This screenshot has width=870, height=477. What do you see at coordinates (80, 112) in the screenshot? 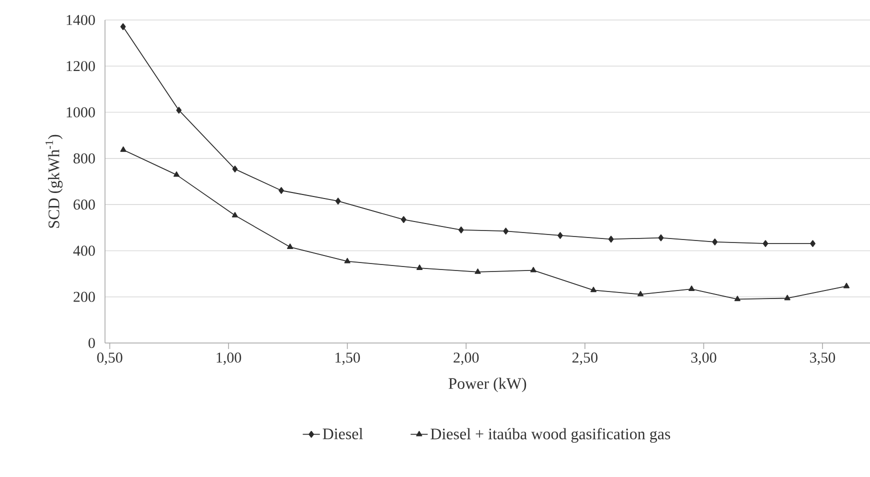
I see `y-tick-label: 1000` at bounding box center [80, 112].